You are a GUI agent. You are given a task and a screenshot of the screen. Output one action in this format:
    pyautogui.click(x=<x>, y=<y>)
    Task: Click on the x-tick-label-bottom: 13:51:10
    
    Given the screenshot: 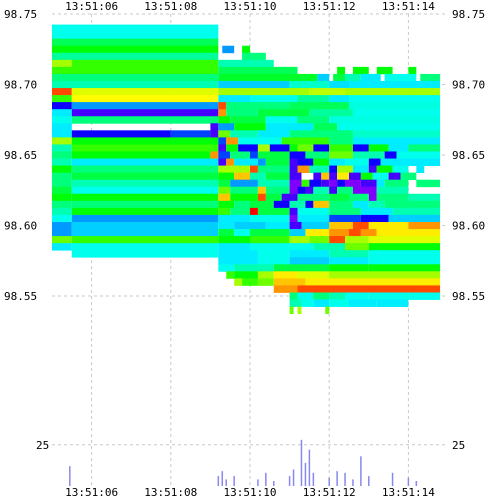 What is the action you would take?
    pyautogui.click(x=250, y=492)
    